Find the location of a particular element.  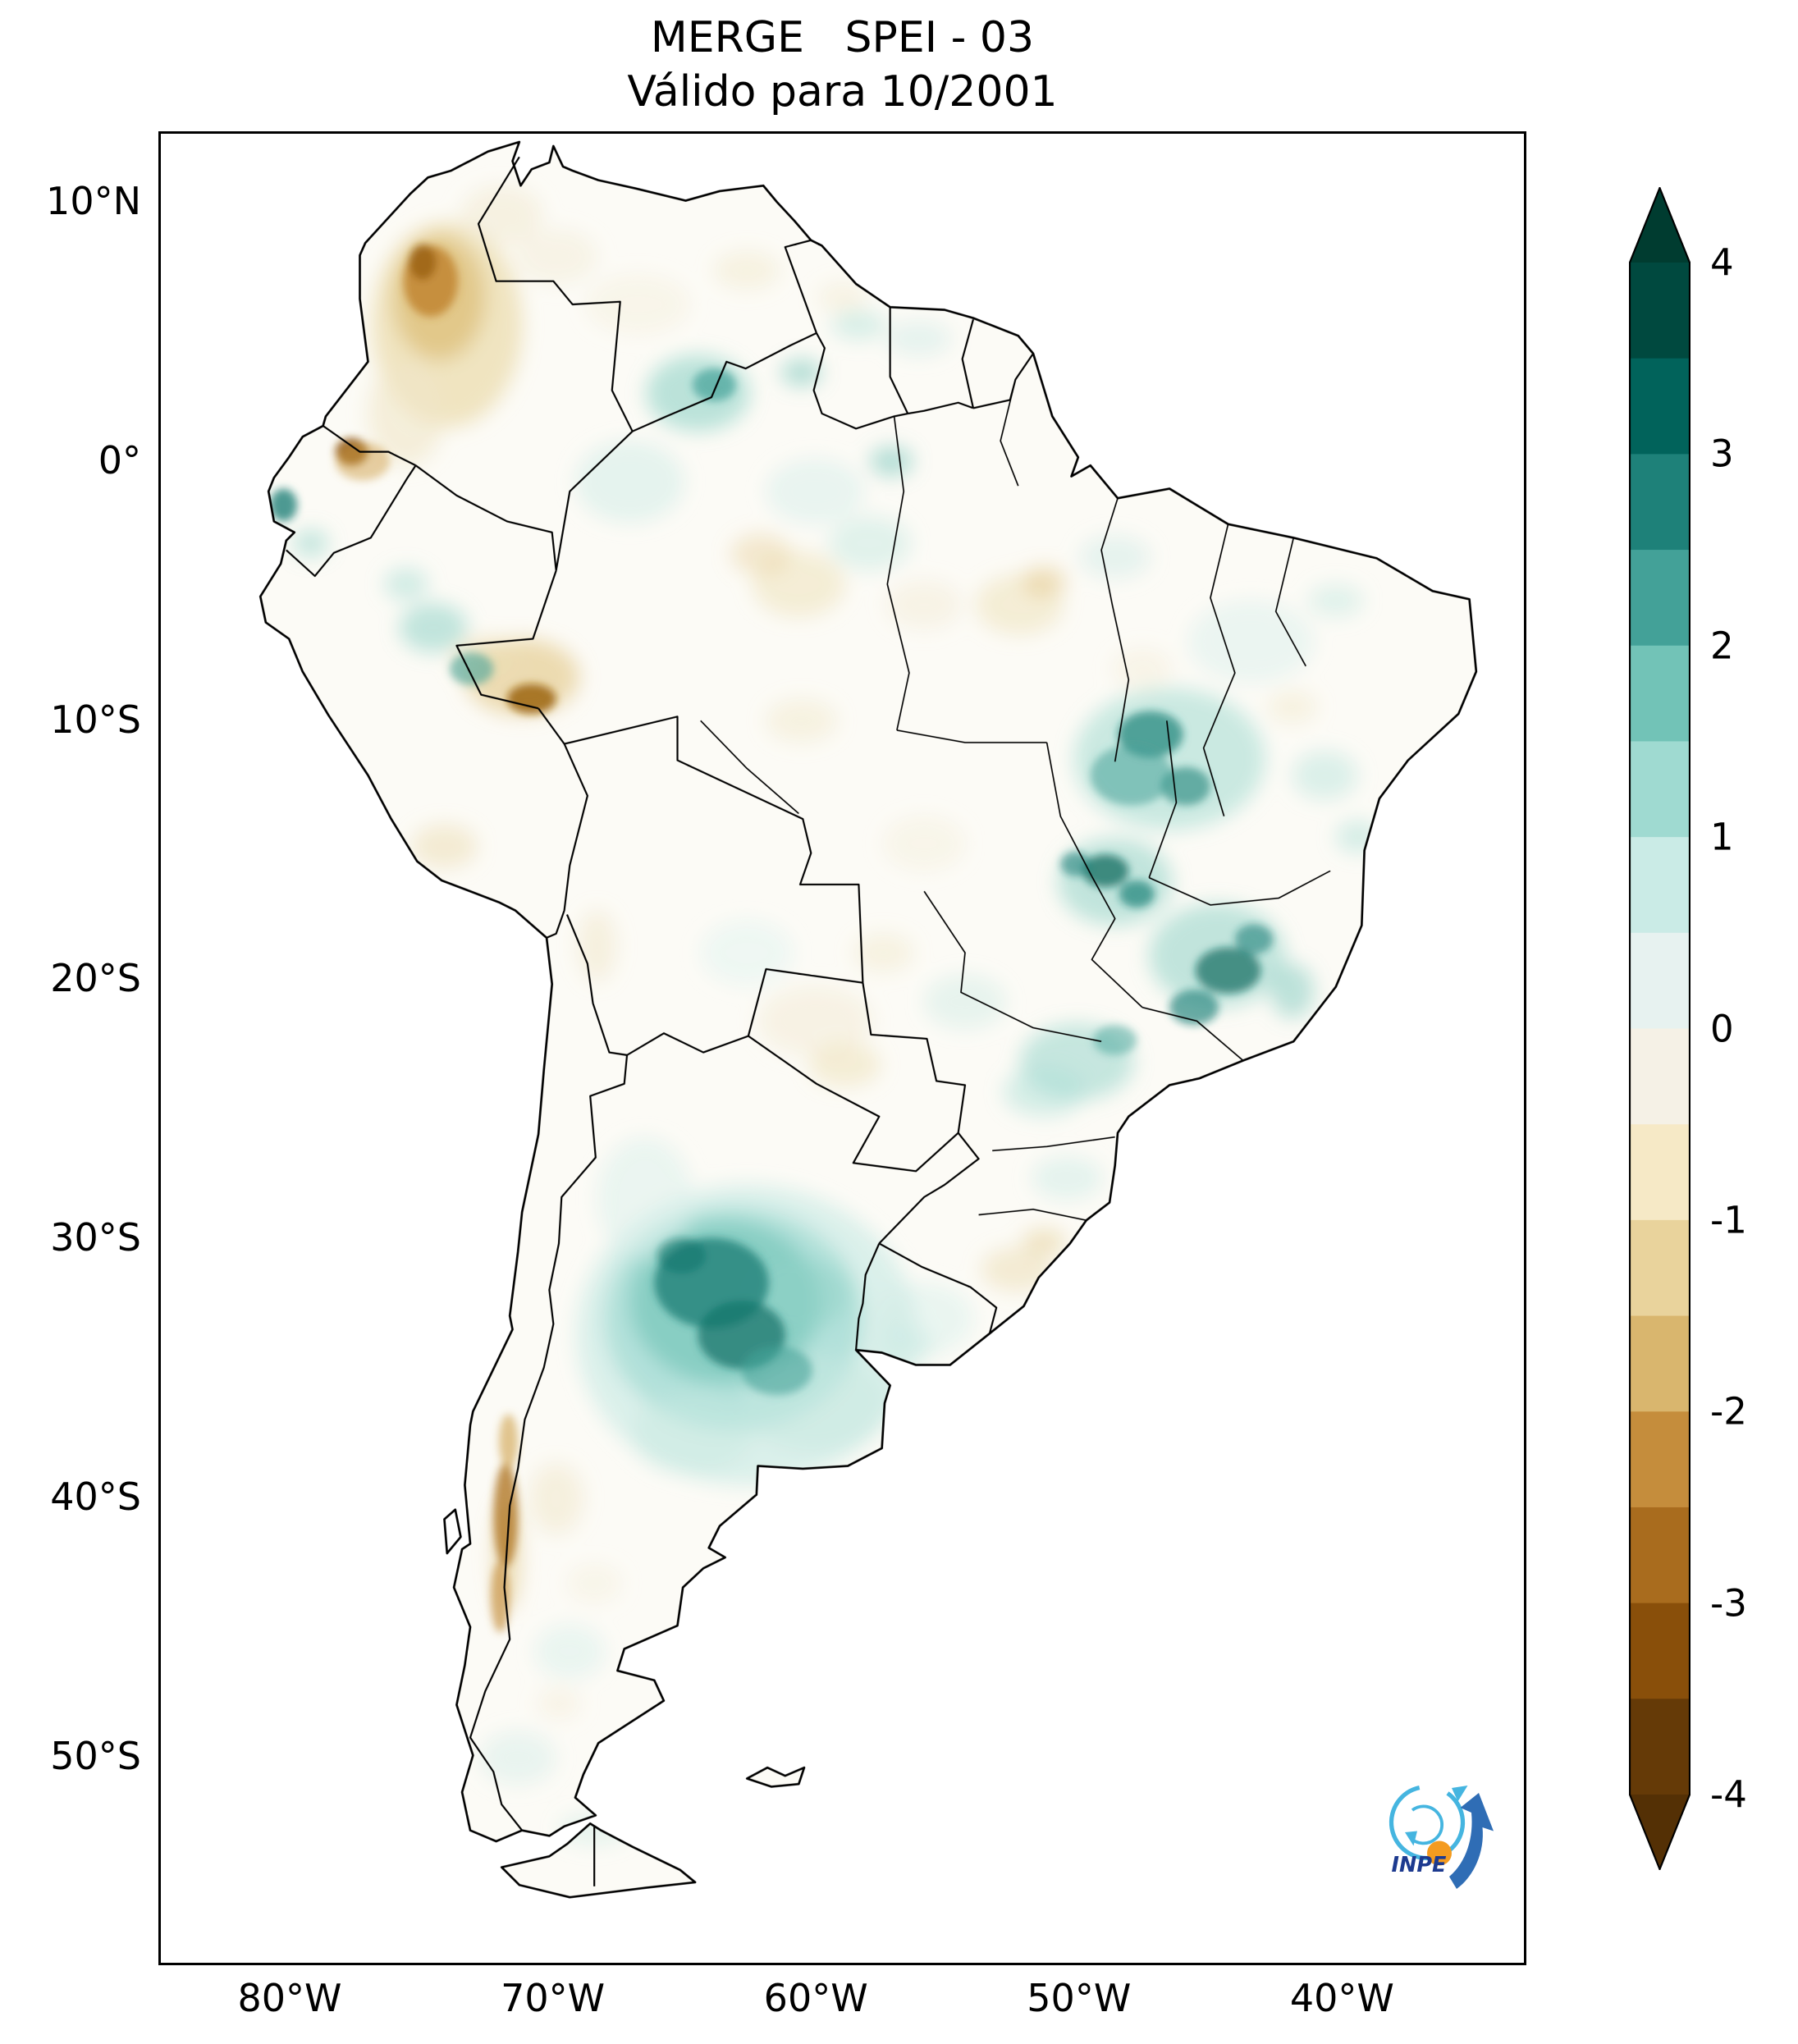

colorbar-tick-label: 4 is located at coordinates (1722, 262).